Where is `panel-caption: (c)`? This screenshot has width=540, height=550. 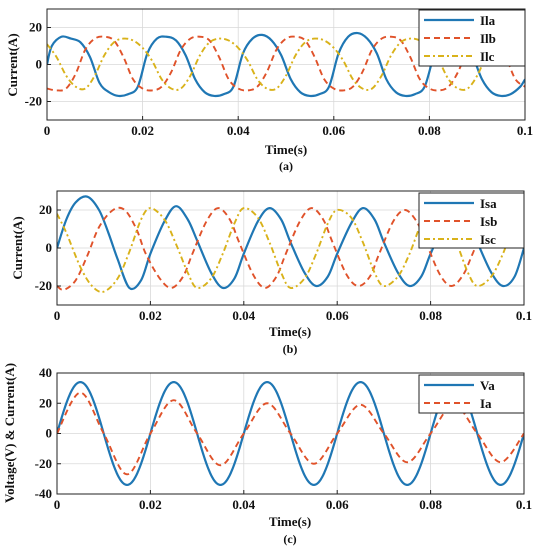 panel-caption: (c) is located at coordinates (289, 539).